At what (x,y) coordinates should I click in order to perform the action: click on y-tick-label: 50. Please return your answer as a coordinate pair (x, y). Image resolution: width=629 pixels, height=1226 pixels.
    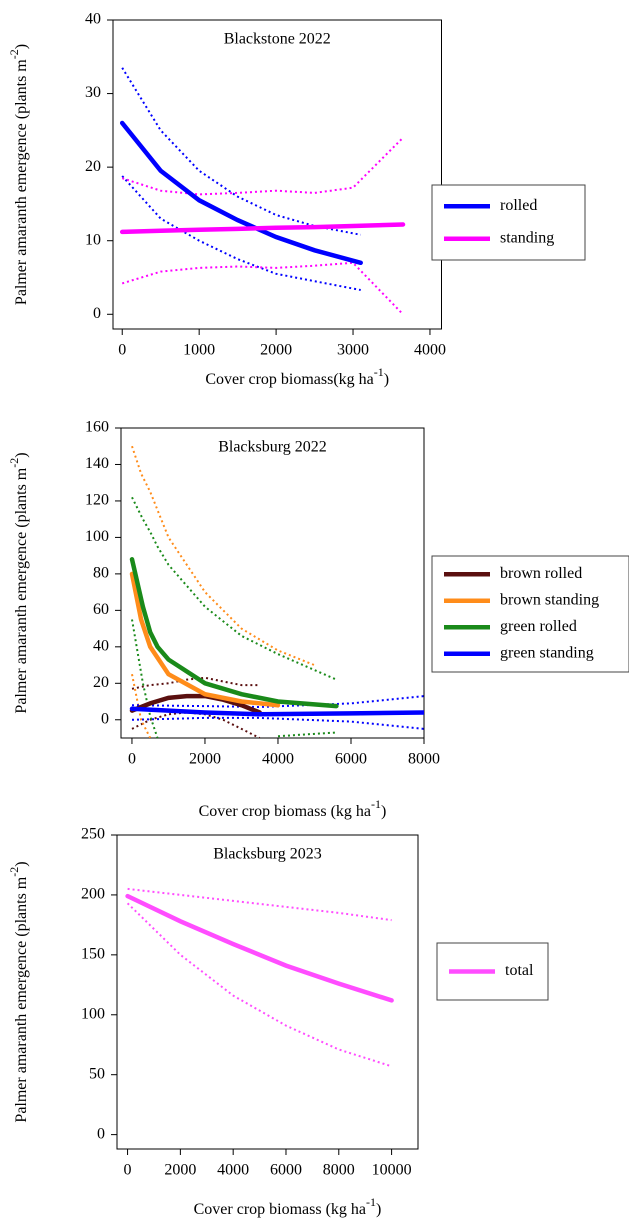
    Looking at the image, I should click on (97, 1073).